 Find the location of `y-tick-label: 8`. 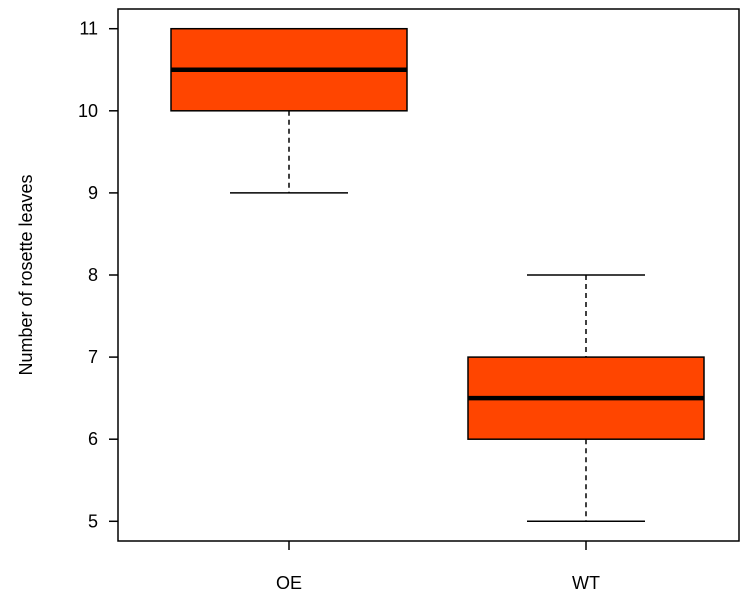

y-tick-label: 8 is located at coordinates (93, 275).